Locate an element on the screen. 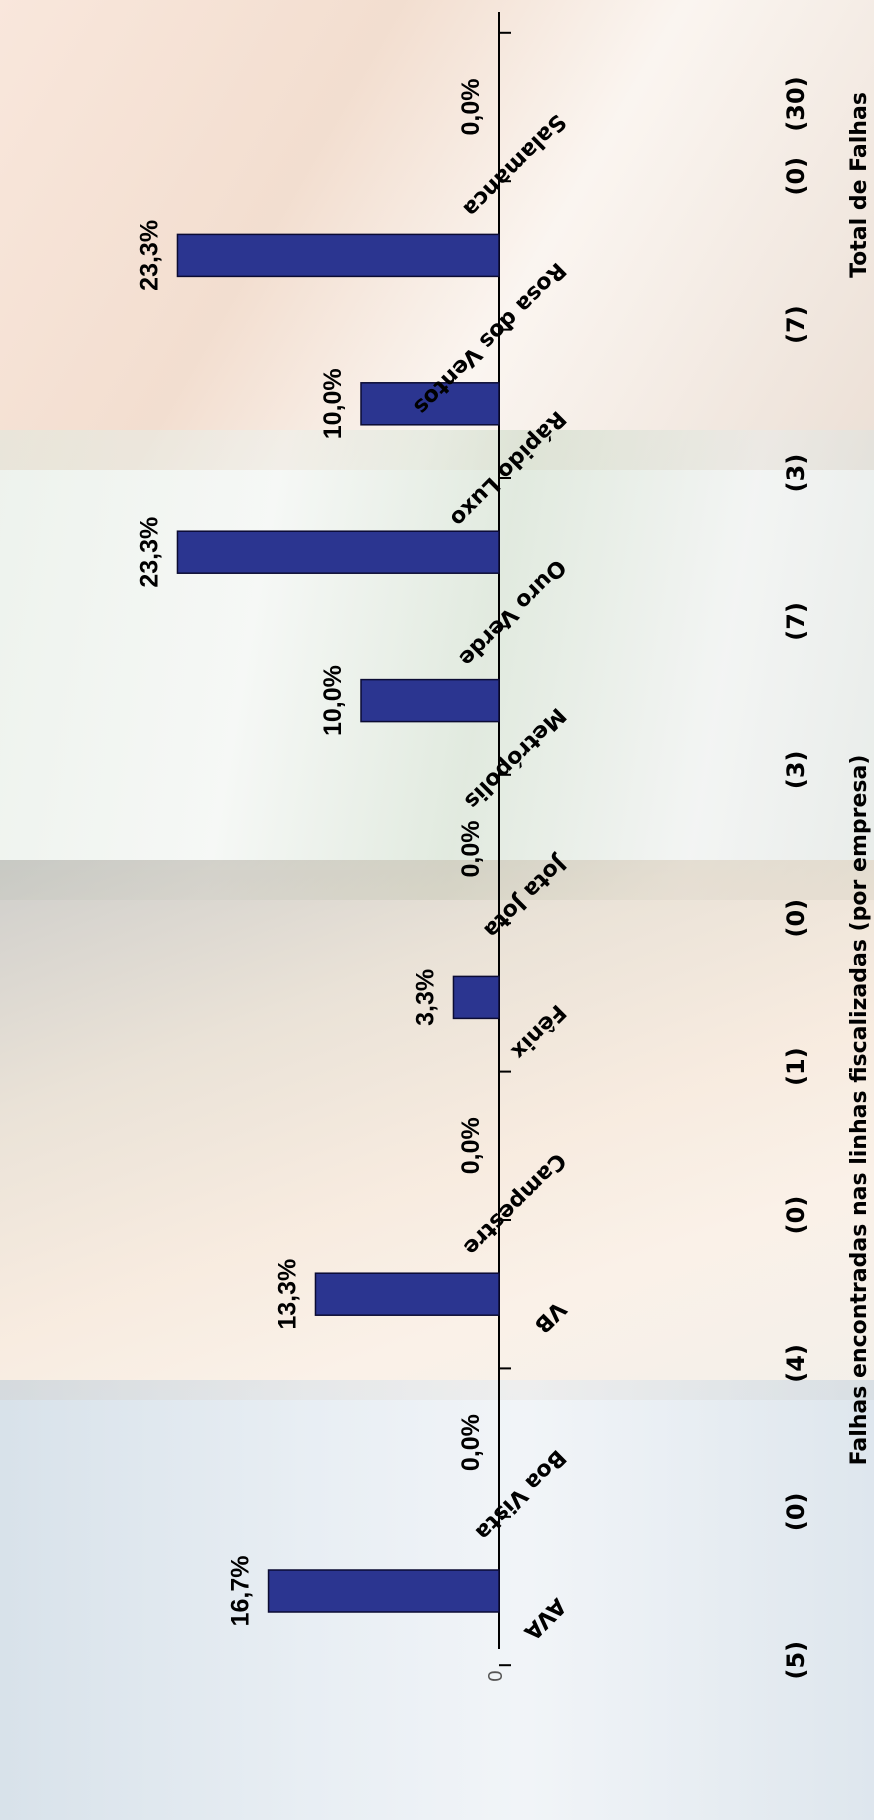 This screenshot has width=874, height=1820. axis-zero-label: 0 is located at coordinates (496, 1675).